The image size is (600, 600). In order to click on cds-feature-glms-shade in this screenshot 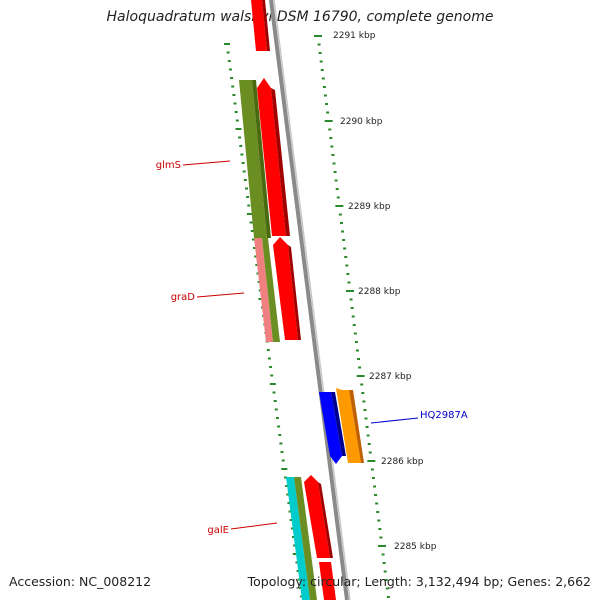, I will do `click(280, 162)`.